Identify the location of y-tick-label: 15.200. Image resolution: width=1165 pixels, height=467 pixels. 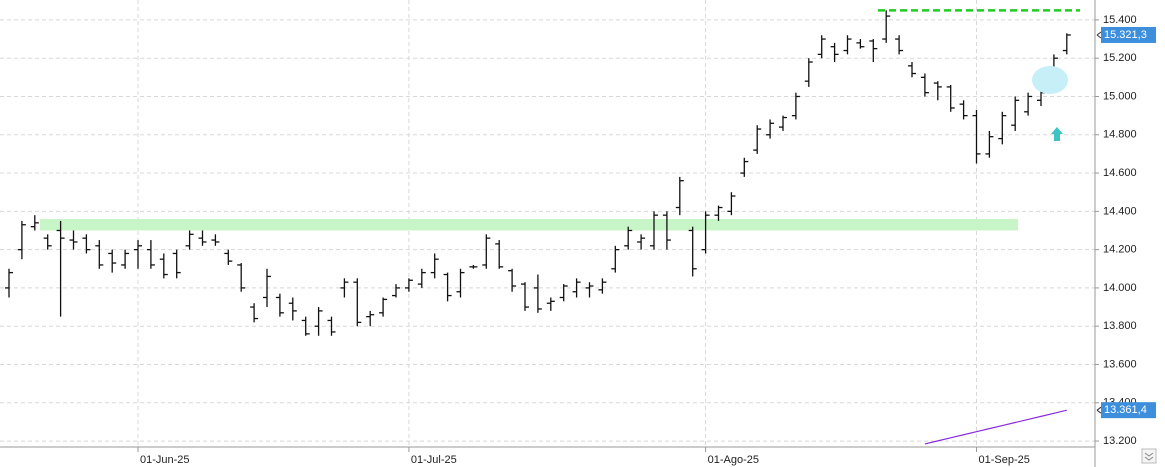
(1120, 58).